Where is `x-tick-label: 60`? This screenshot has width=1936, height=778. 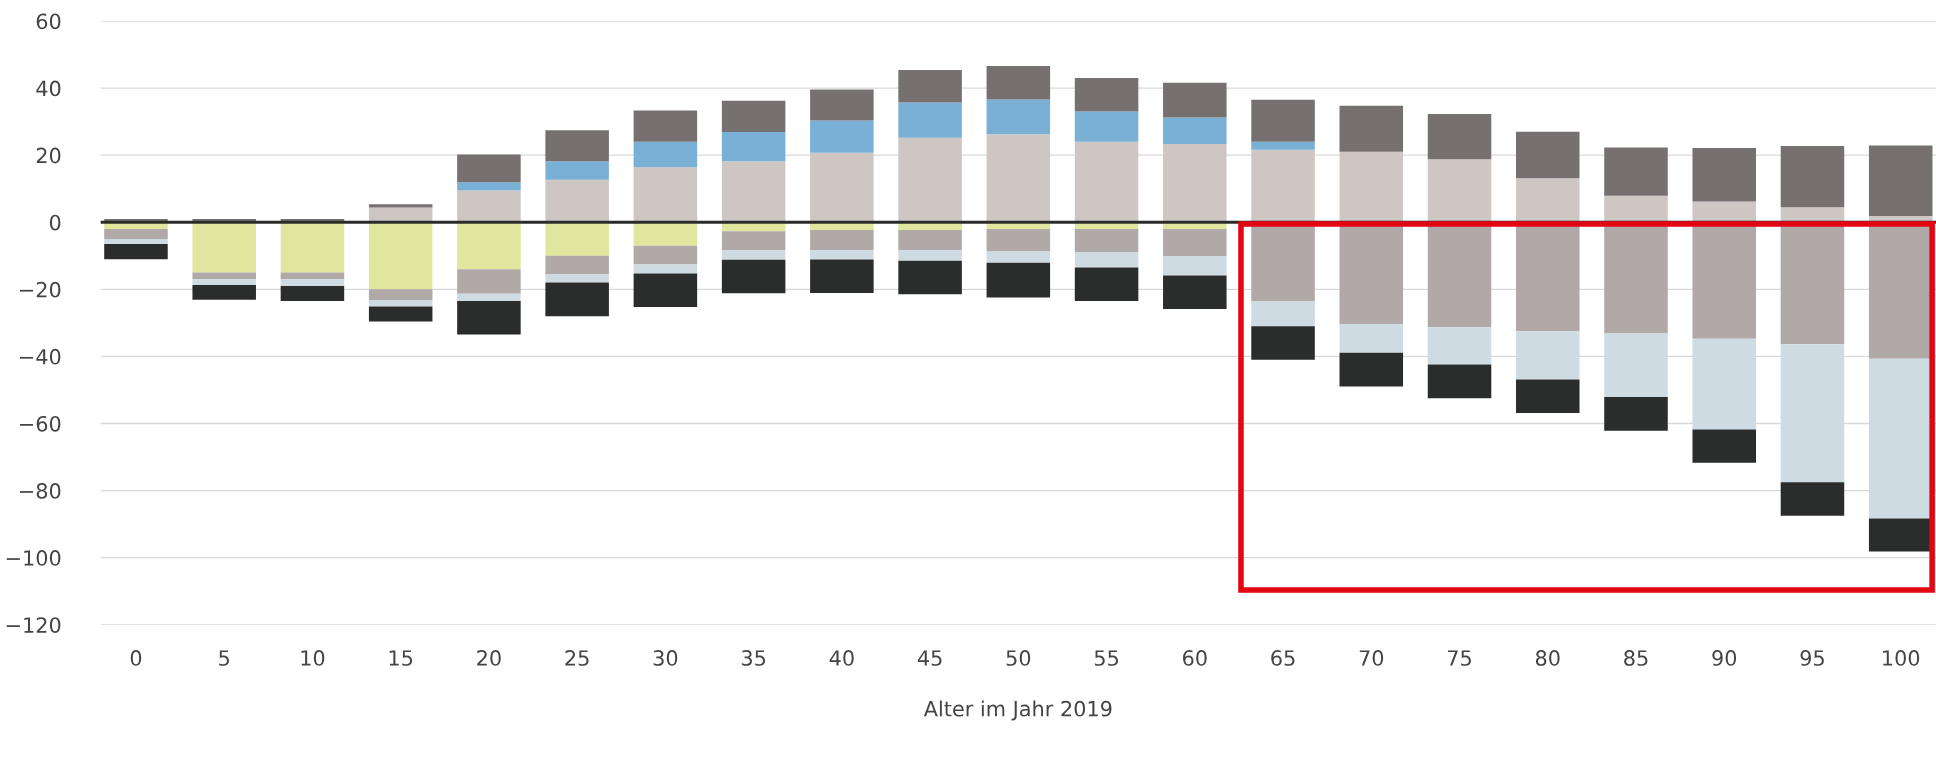 x-tick-label: 60 is located at coordinates (1195, 658).